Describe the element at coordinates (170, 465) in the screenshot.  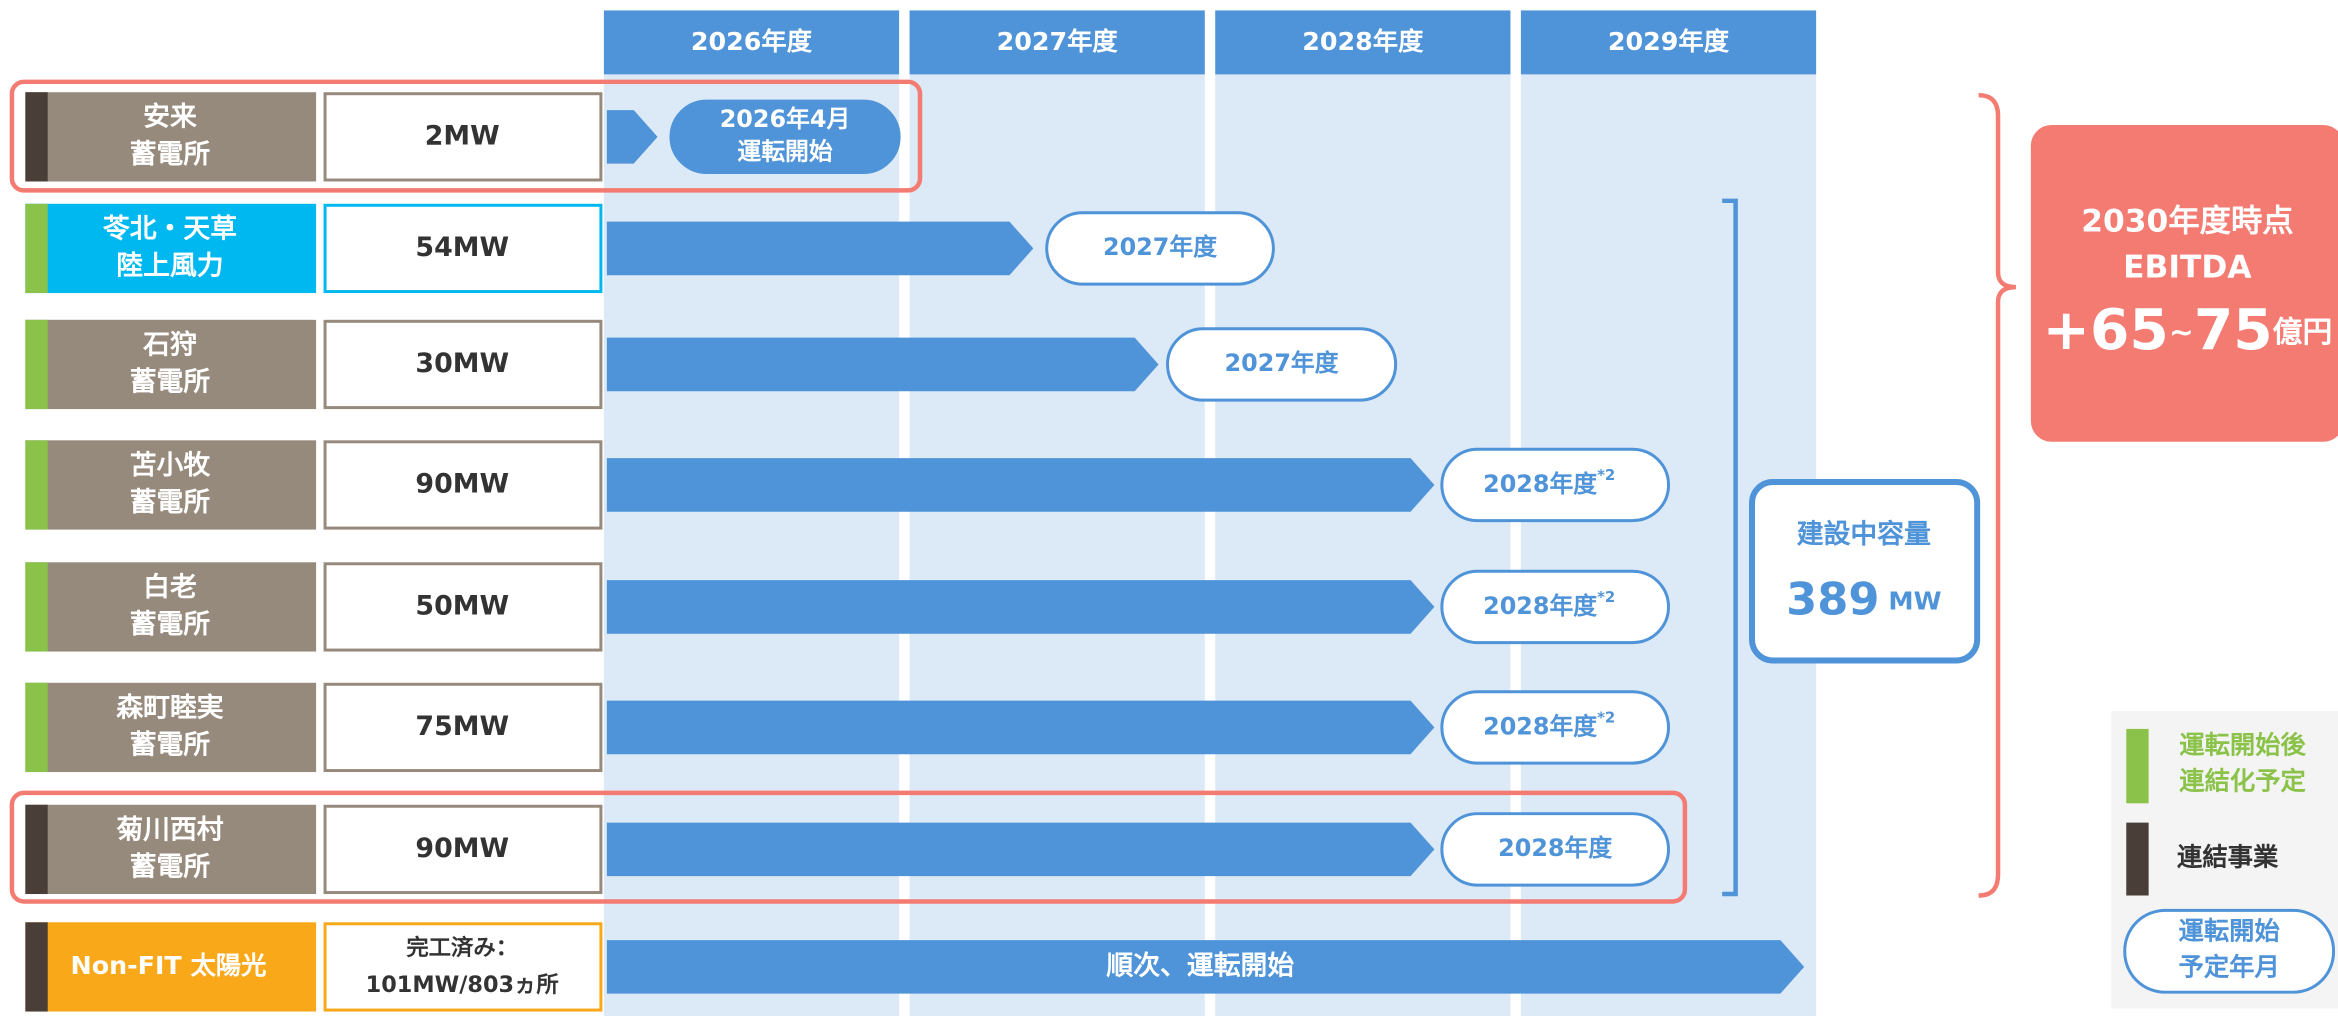
I see `label: 苫小牧` at that location.